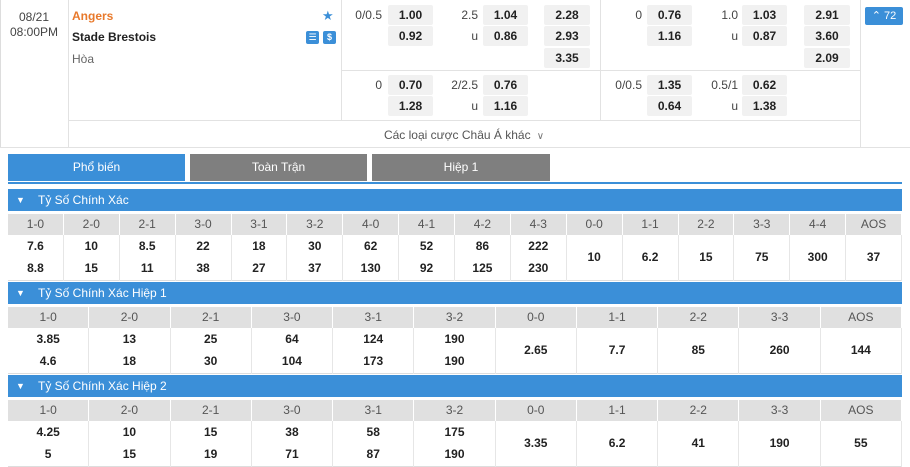  I want to click on odds-home-score: 30, so click(315, 246).